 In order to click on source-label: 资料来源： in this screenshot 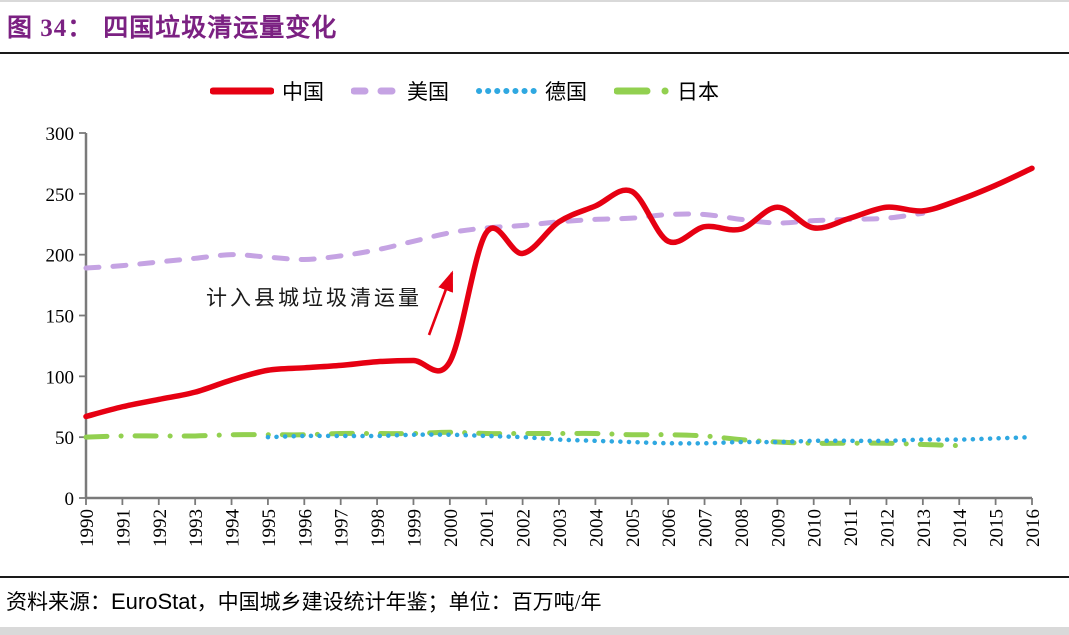, I will do `click(58, 602)`.